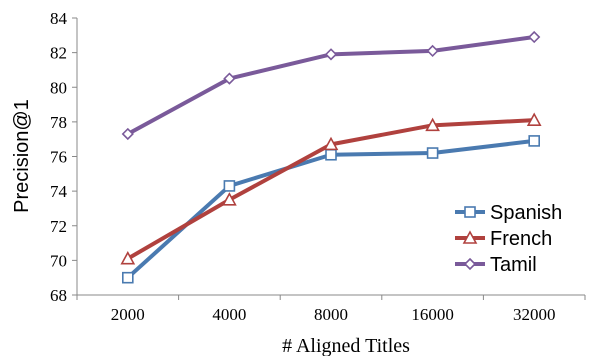 Image resolution: width=597 pixels, height=356 pixels. Describe the element at coordinates (534, 314) in the screenshot. I see `x-tick-label: 32000` at that location.